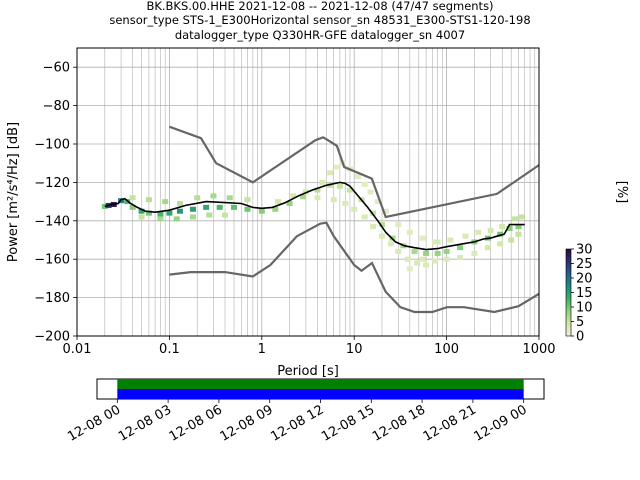  I want to click on y-tick-label: −140, so click(52, 221).